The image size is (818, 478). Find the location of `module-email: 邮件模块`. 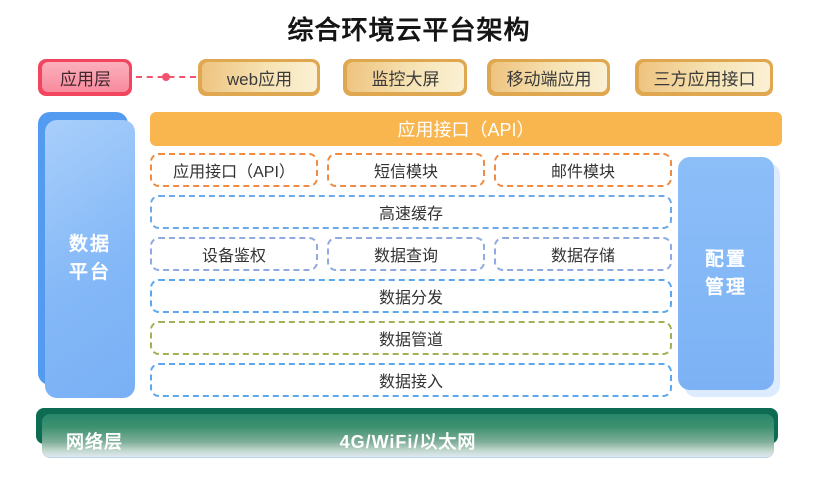

module-email: 邮件模块 is located at coordinates (583, 170).